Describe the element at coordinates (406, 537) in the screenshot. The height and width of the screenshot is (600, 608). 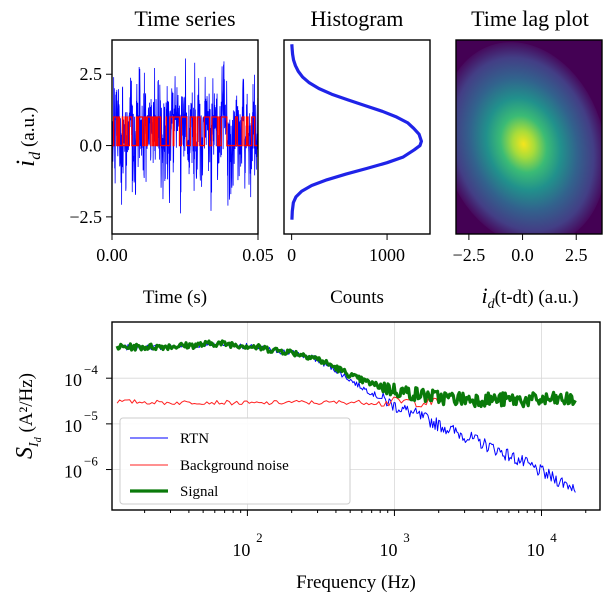
I see `x-tick-exponent: 3` at that location.